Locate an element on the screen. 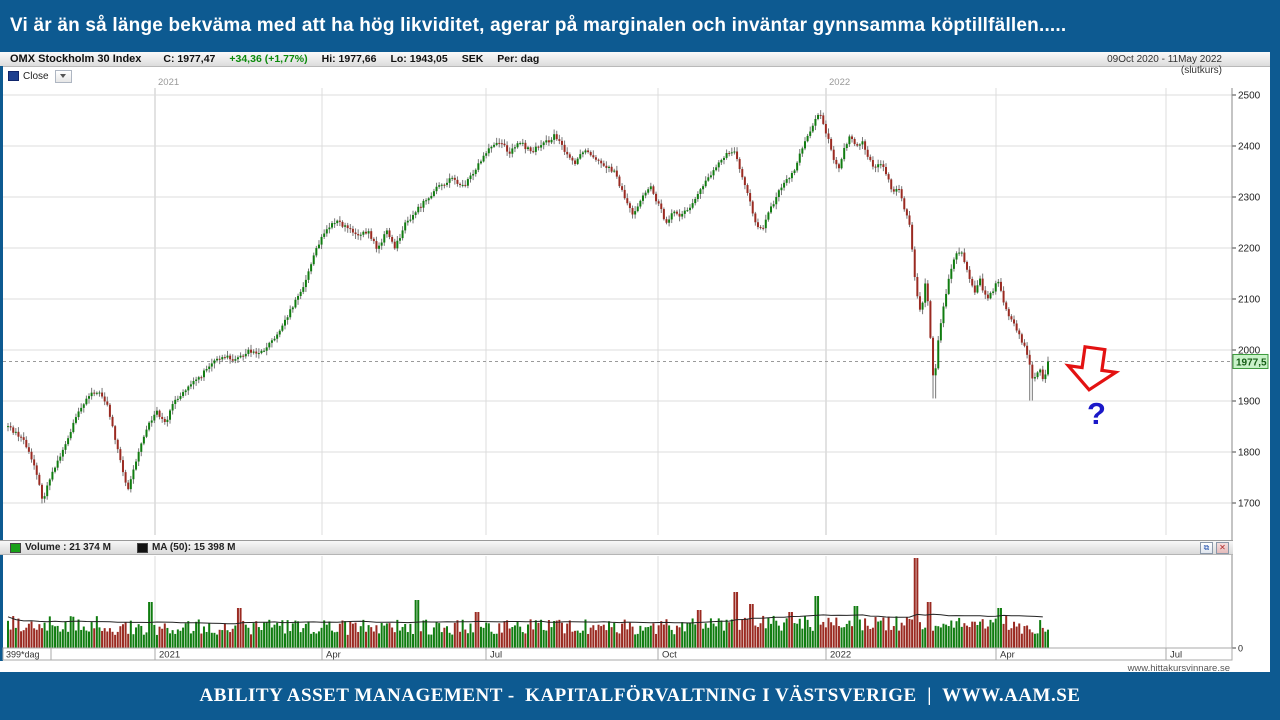 This screenshot has height=720, width=1280. svg-text: 2100 is located at coordinates (1249, 300).